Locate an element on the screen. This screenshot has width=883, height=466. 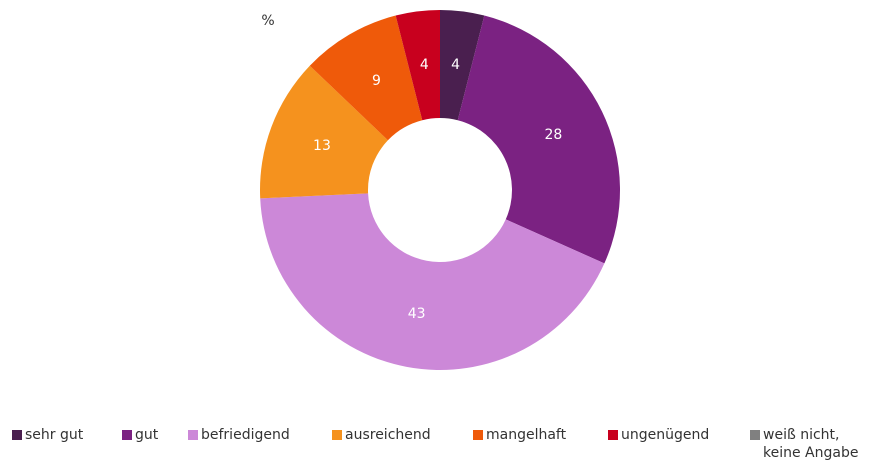
data-label: 43 is located at coordinates (417, 314).